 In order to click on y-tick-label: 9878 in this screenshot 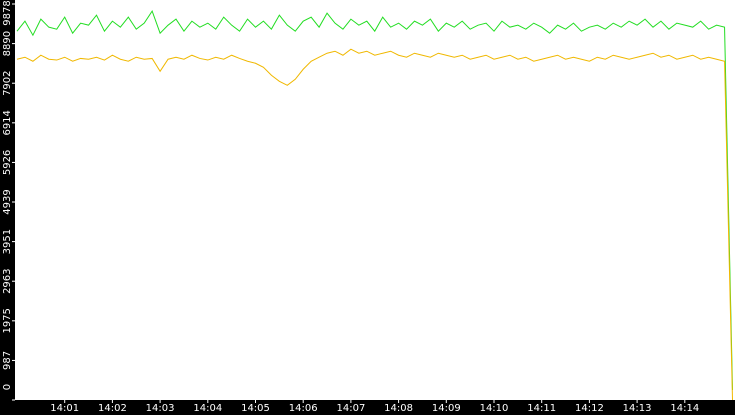, I will do `click(7, 12)`.